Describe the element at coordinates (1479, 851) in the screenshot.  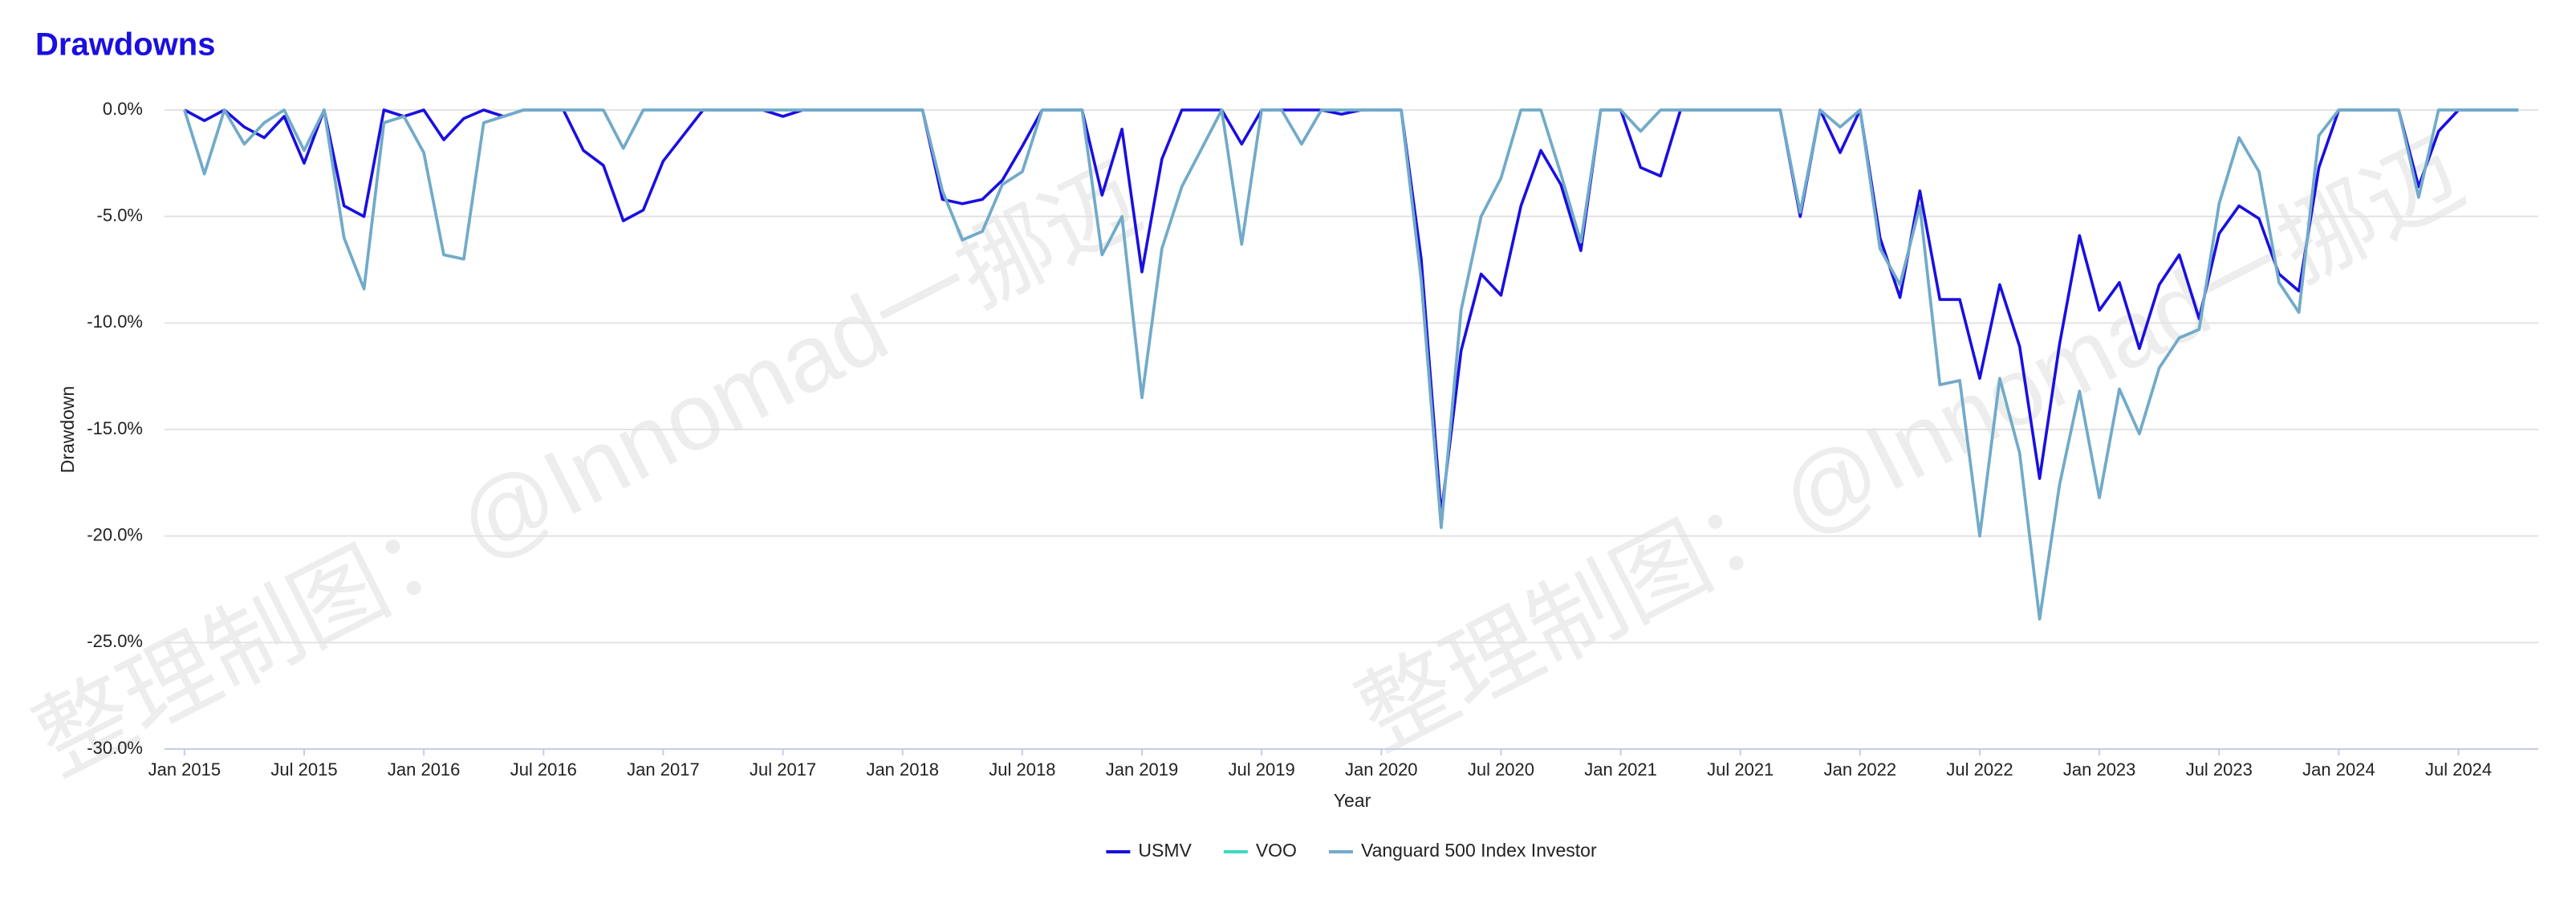
I see `legend-label: Vanguard 500 Index Investor` at that location.